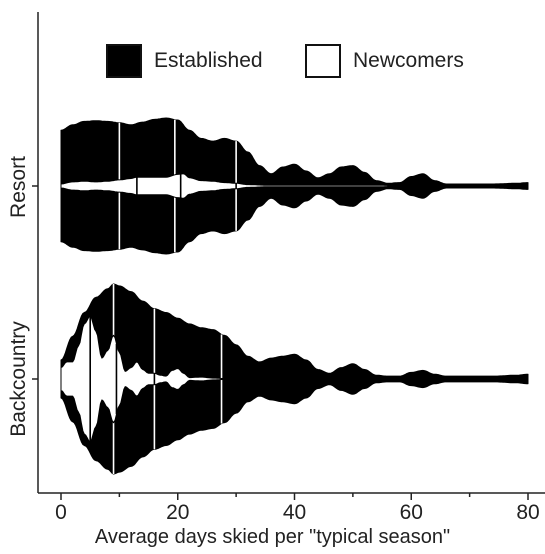 The height and width of the screenshot is (554, 545). Describe the element at coordinates (272, 61) in the screenshot. I see `legend: Established Newcomers` at that location.